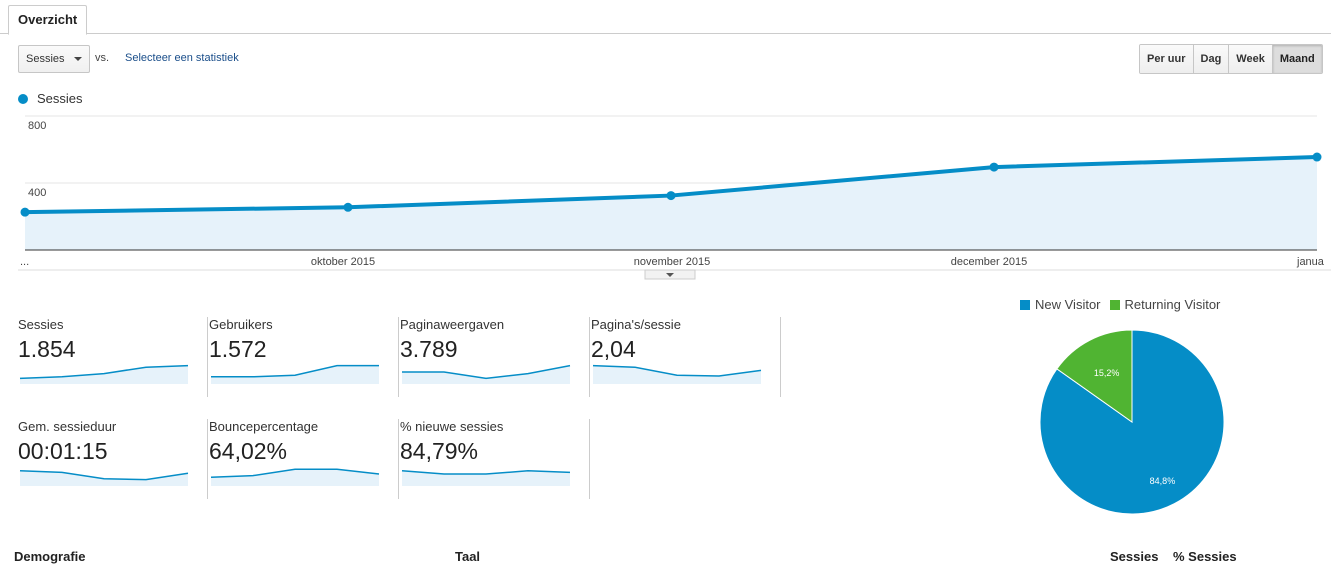 The image size is (1331, 566). I want to click on metric-value: 1.572, so click(238, 349).